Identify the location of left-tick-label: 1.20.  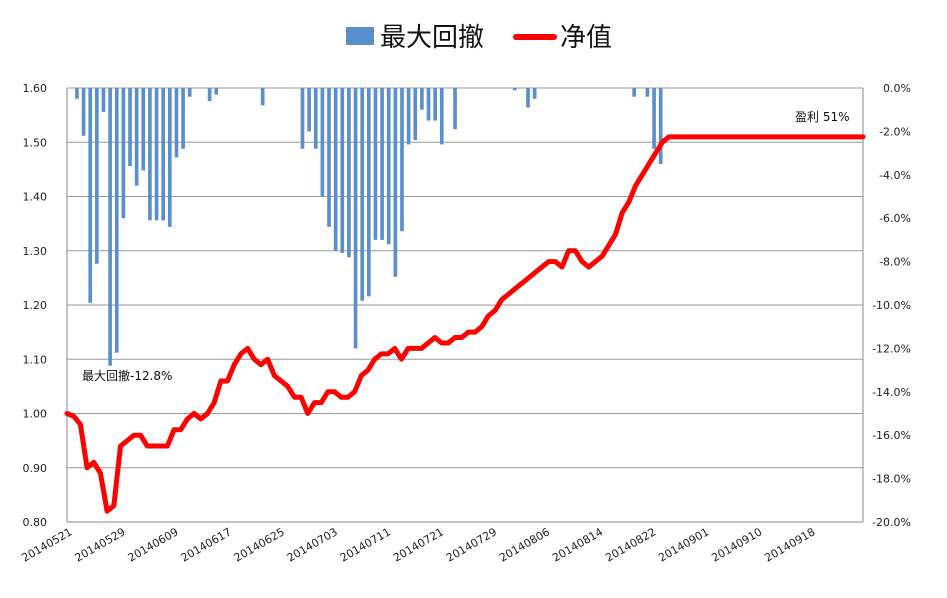
(35, 305).